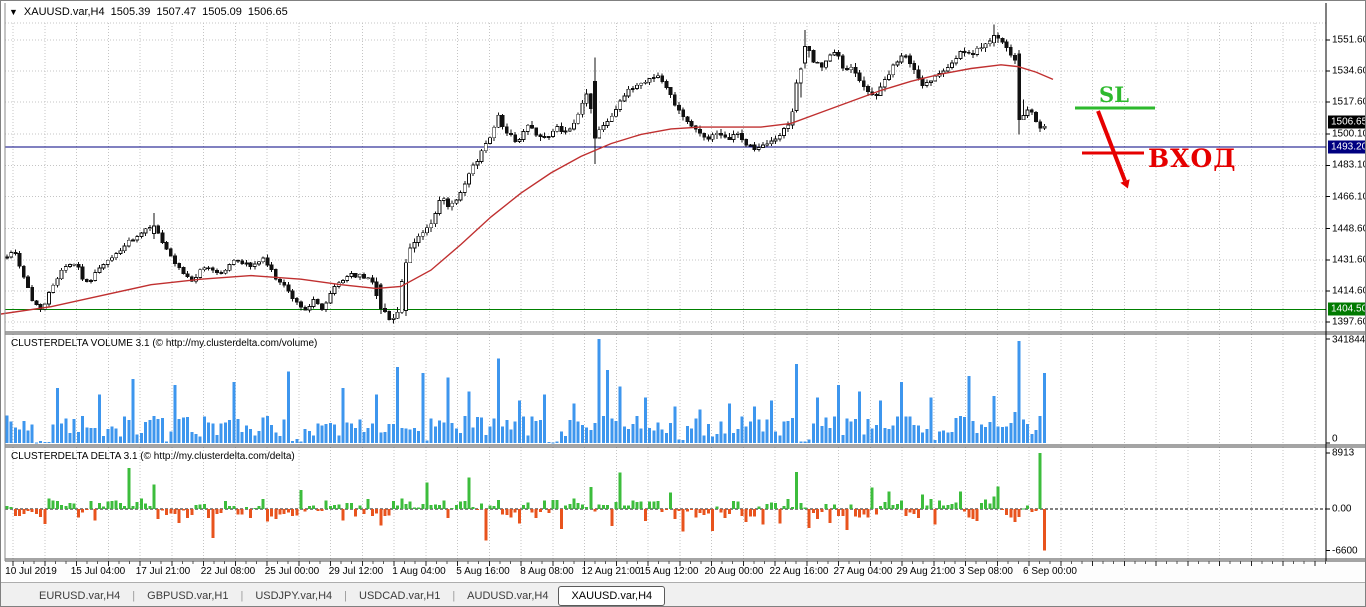 The image size is (1366, 607). What do you see at coordinates (799, 571) in the screenshot?
I see `time-label: 22 Aug 16:00` at bounding box center [799, 571].